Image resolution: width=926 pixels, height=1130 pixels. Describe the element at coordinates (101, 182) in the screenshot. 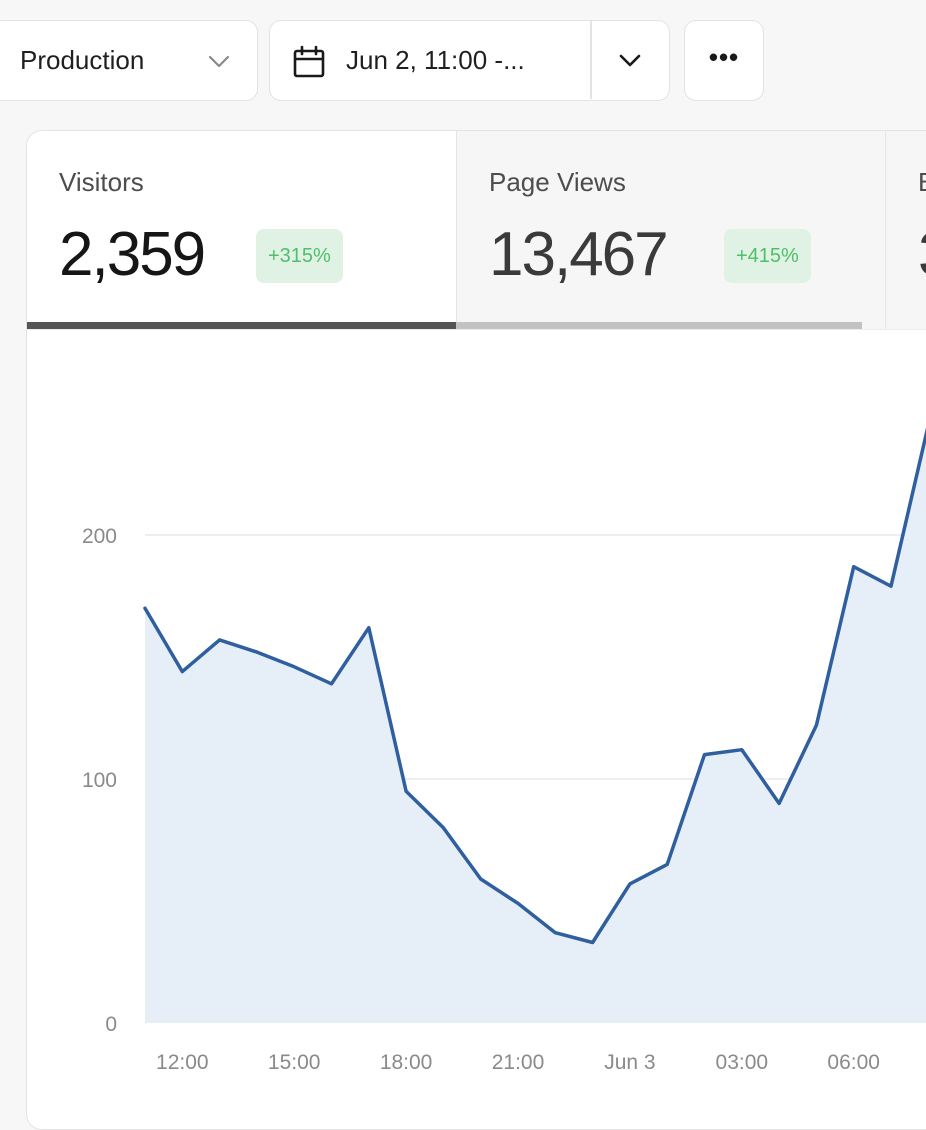

I see `tab-title: Visitors` at that location.